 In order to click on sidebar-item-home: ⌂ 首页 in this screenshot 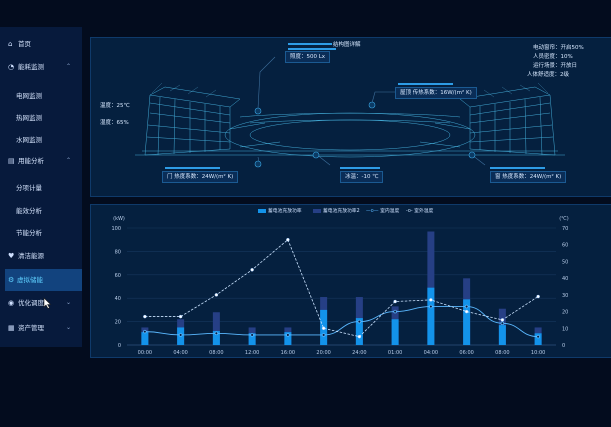, I will do `click(41, 44)`.